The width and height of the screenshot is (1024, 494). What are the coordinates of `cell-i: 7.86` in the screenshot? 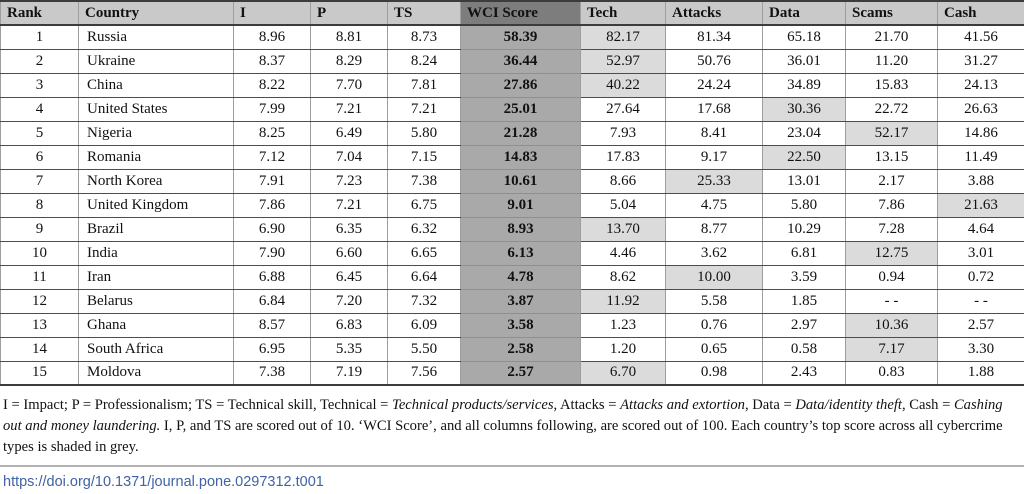 It's located at (272, 205).